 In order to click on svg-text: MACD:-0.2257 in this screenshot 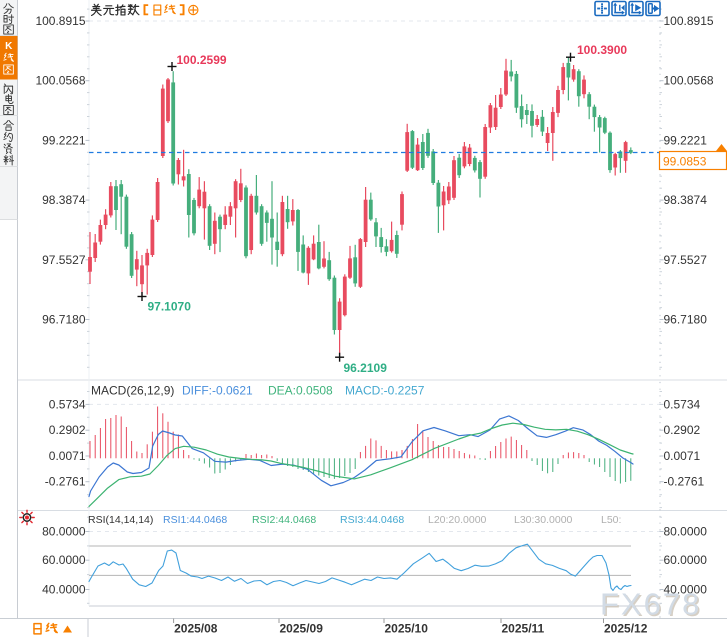, I will do `click(385, 391)`.